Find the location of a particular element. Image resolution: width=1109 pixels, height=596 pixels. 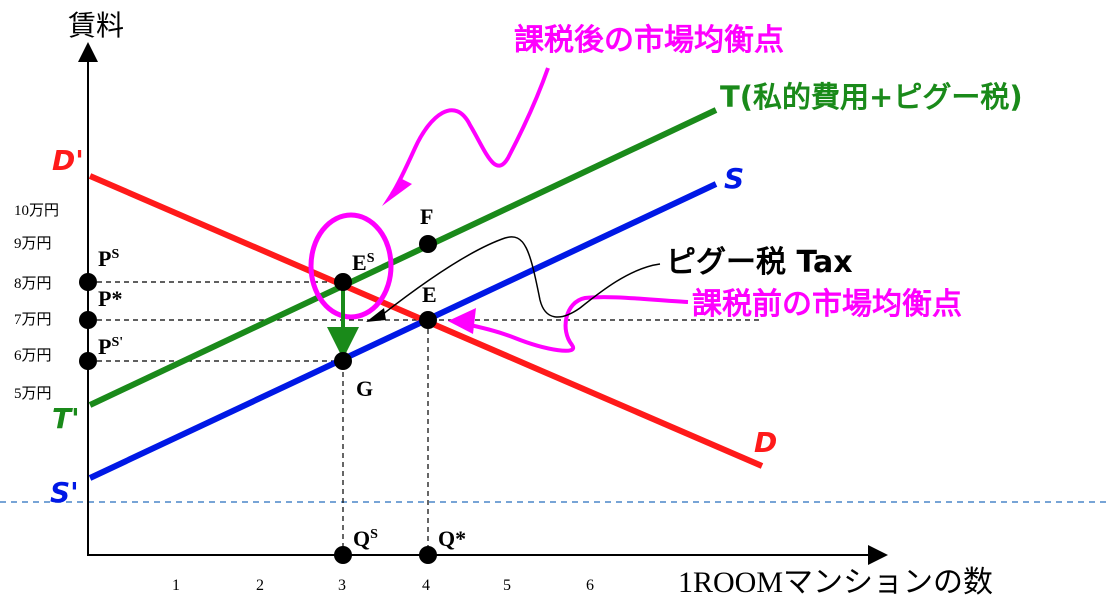

x-axis-label: 1ROOMマンションの数 is located at coordinates (835, 581).